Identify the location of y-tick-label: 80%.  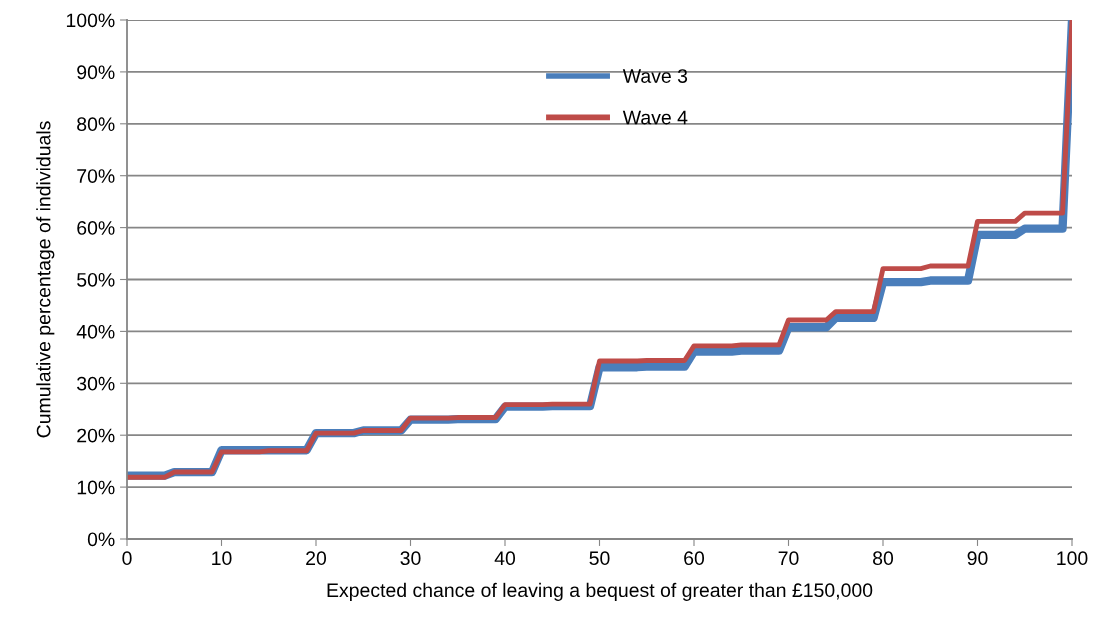
(96, 124).